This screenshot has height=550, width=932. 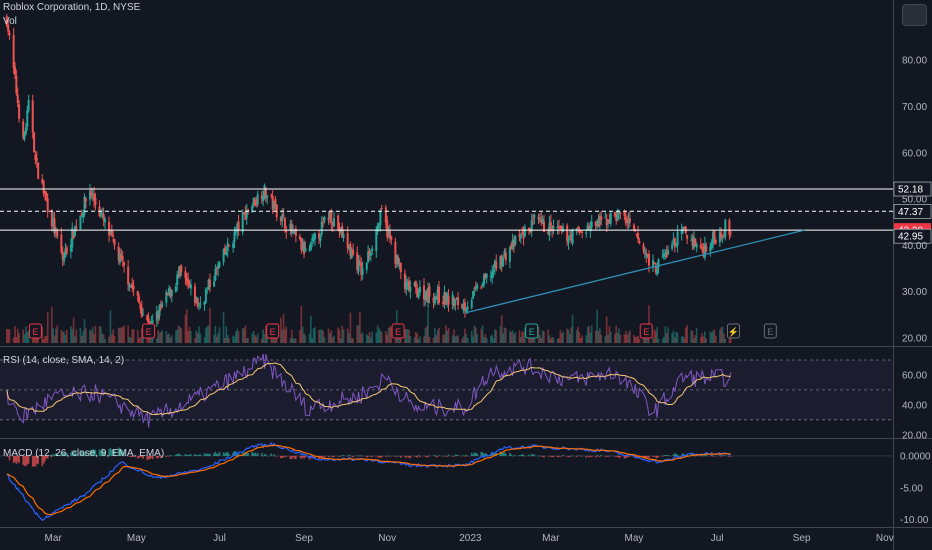 I want to click on chart-menu-button, so click(x=914, y=15).